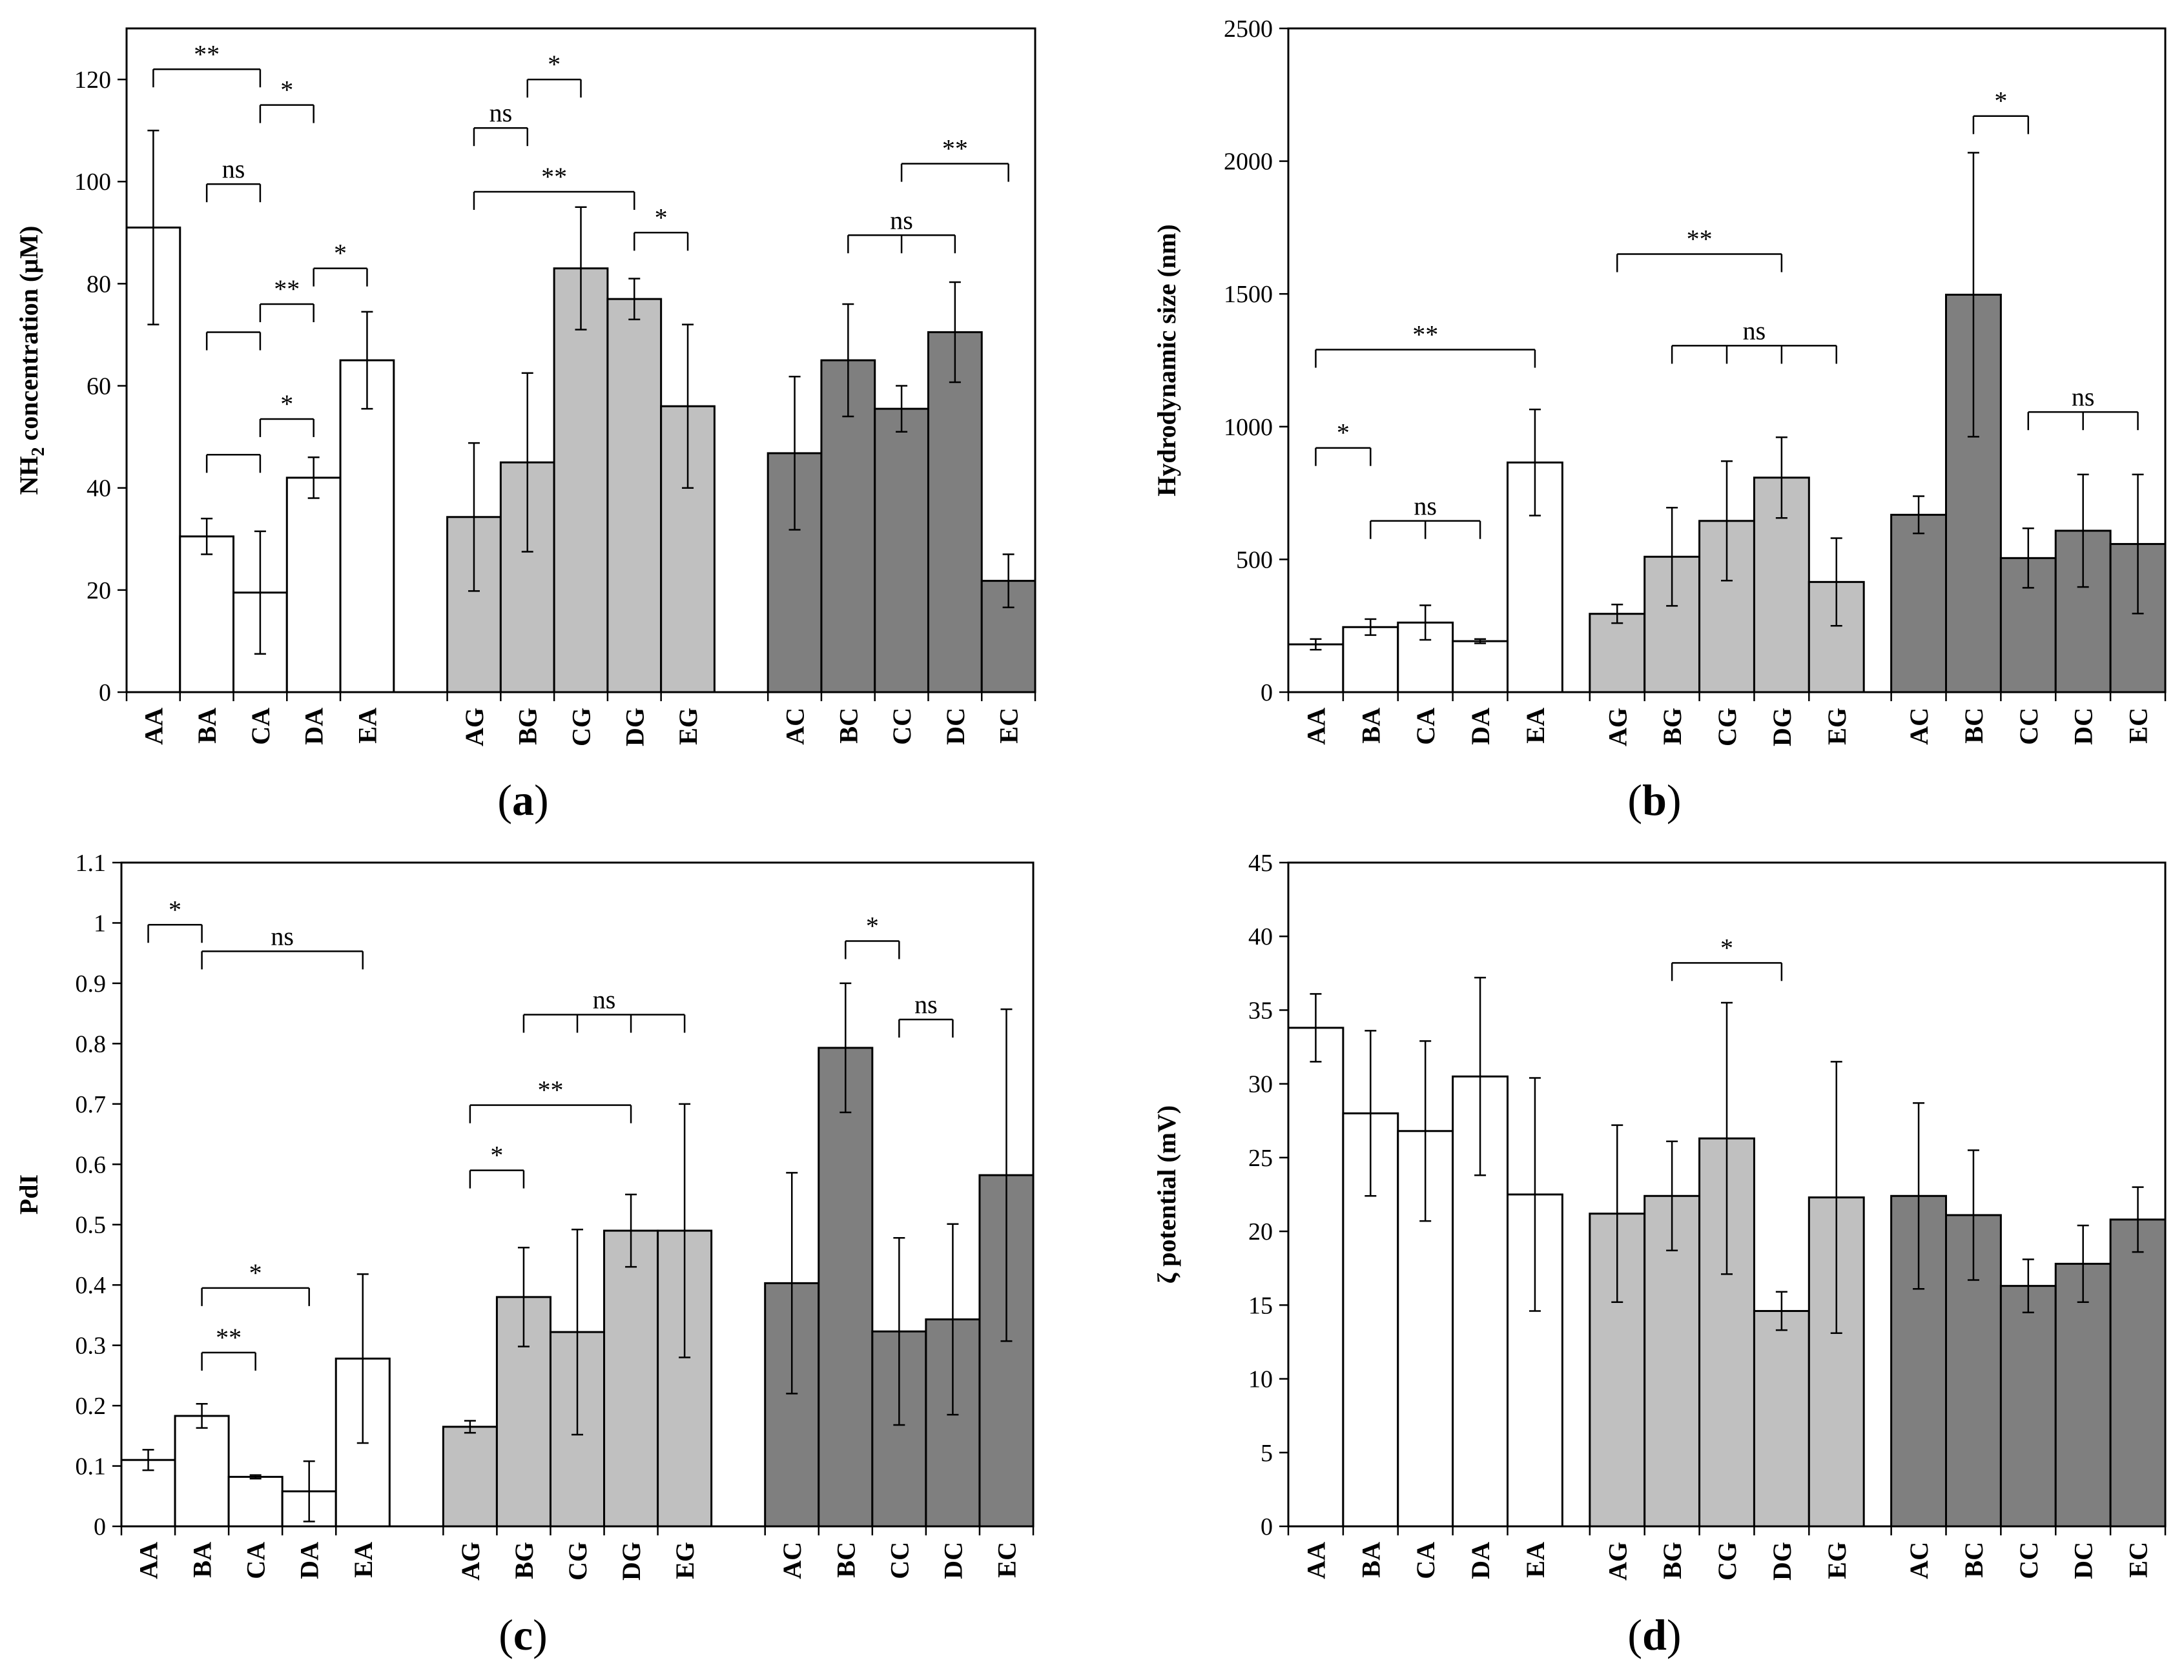 This screenshot has width=2184, height=1680. I want to click on y-axis-label: PdI, so click(28, 1194).